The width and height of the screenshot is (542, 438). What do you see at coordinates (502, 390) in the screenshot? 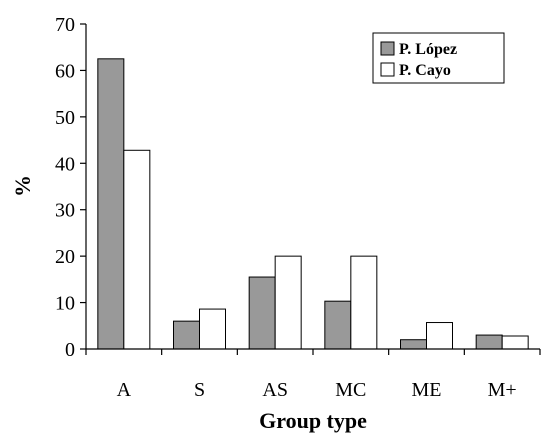
I see `x-tick-label: M+` at bounding box center [502, 390].